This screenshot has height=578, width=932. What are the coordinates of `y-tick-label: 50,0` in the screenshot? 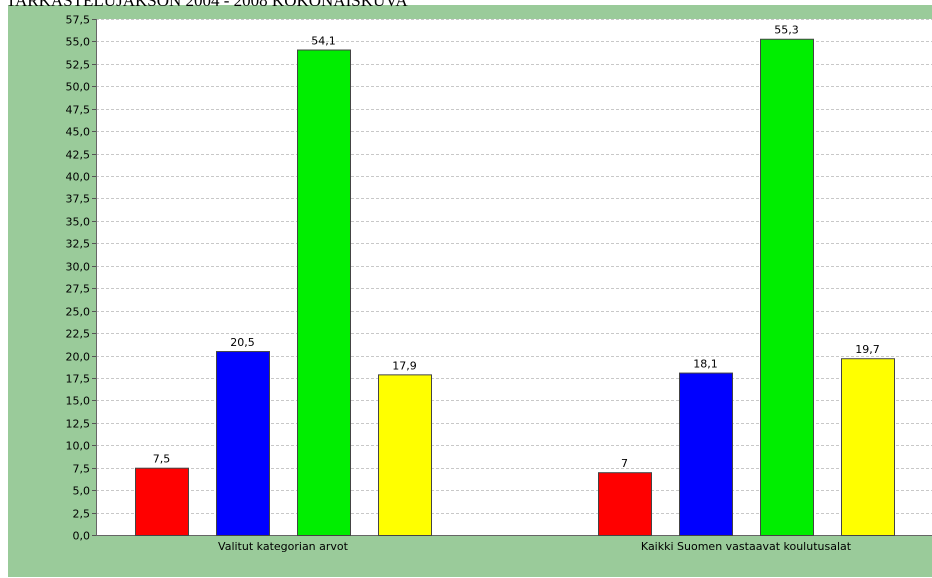 It's located at (78, 87).